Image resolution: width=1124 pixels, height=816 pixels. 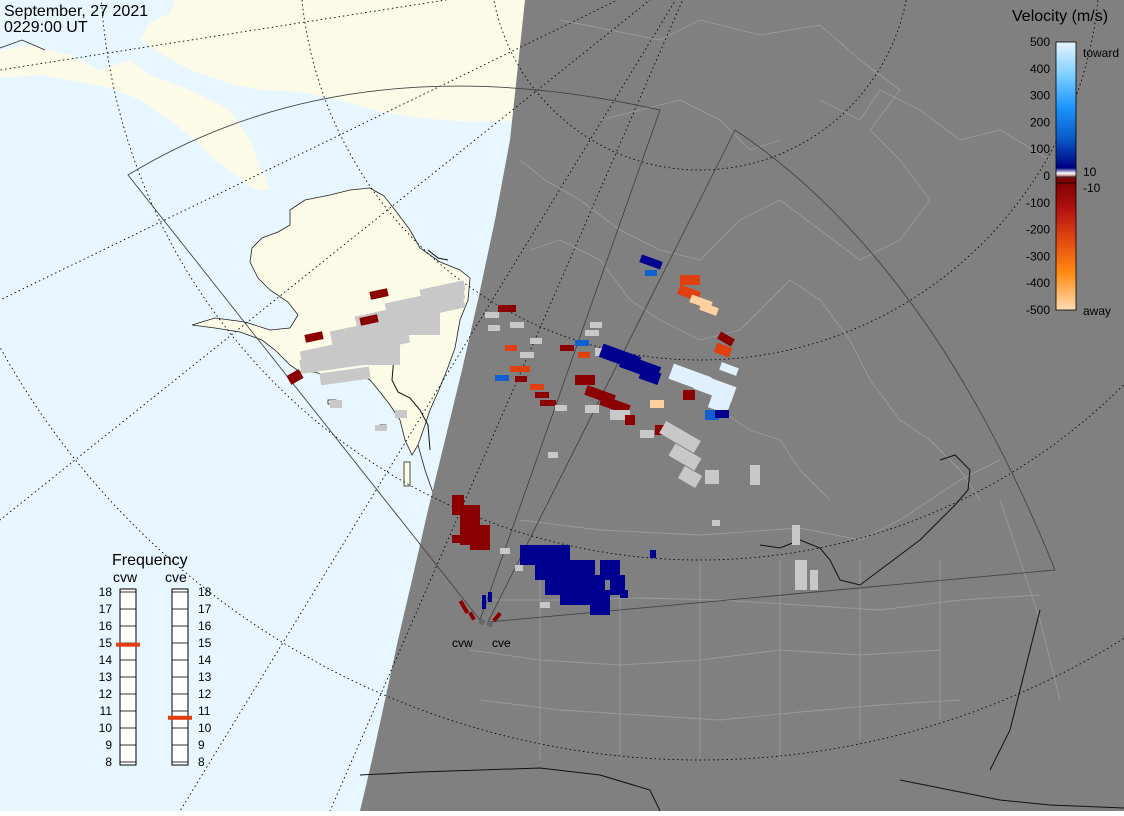 I want to click on frequency-tick-label: 13, so click(x=205, y=677).